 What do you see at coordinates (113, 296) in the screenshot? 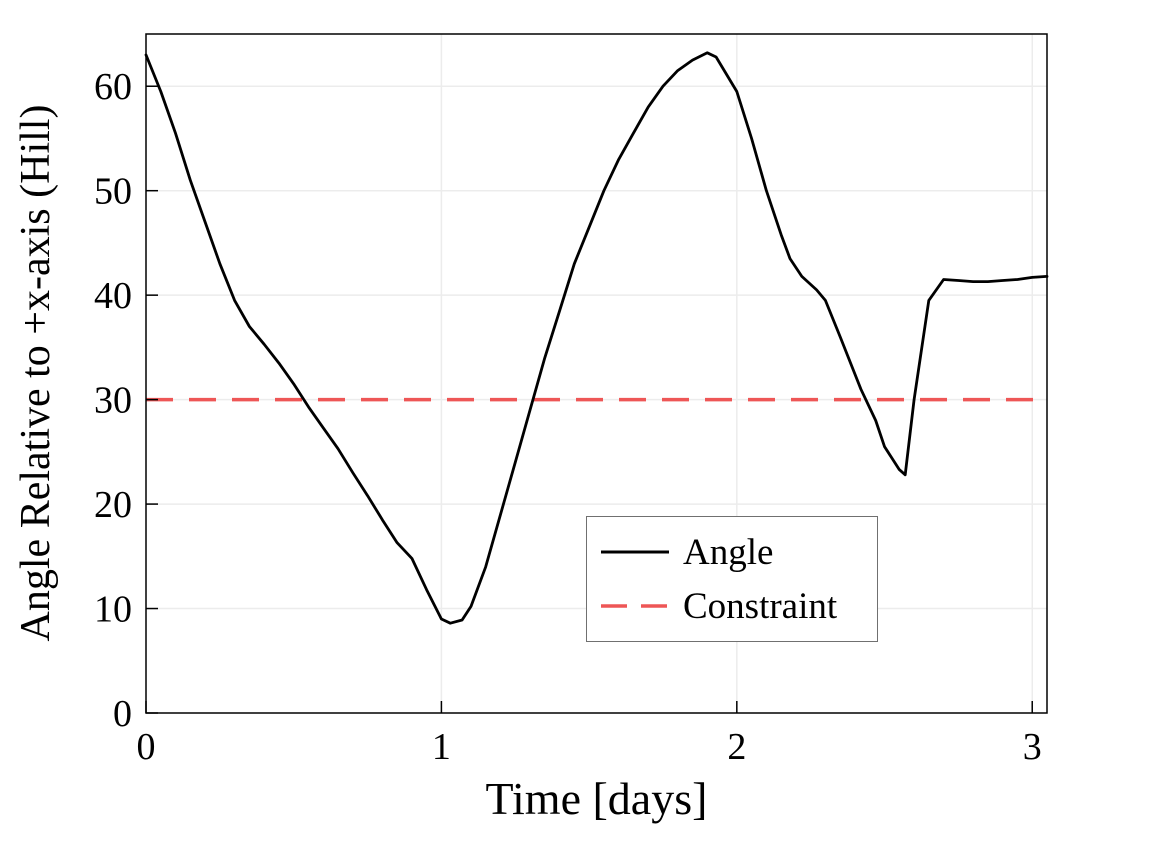
I see `y-tick-label: 40` at bounding box center [113, 296].